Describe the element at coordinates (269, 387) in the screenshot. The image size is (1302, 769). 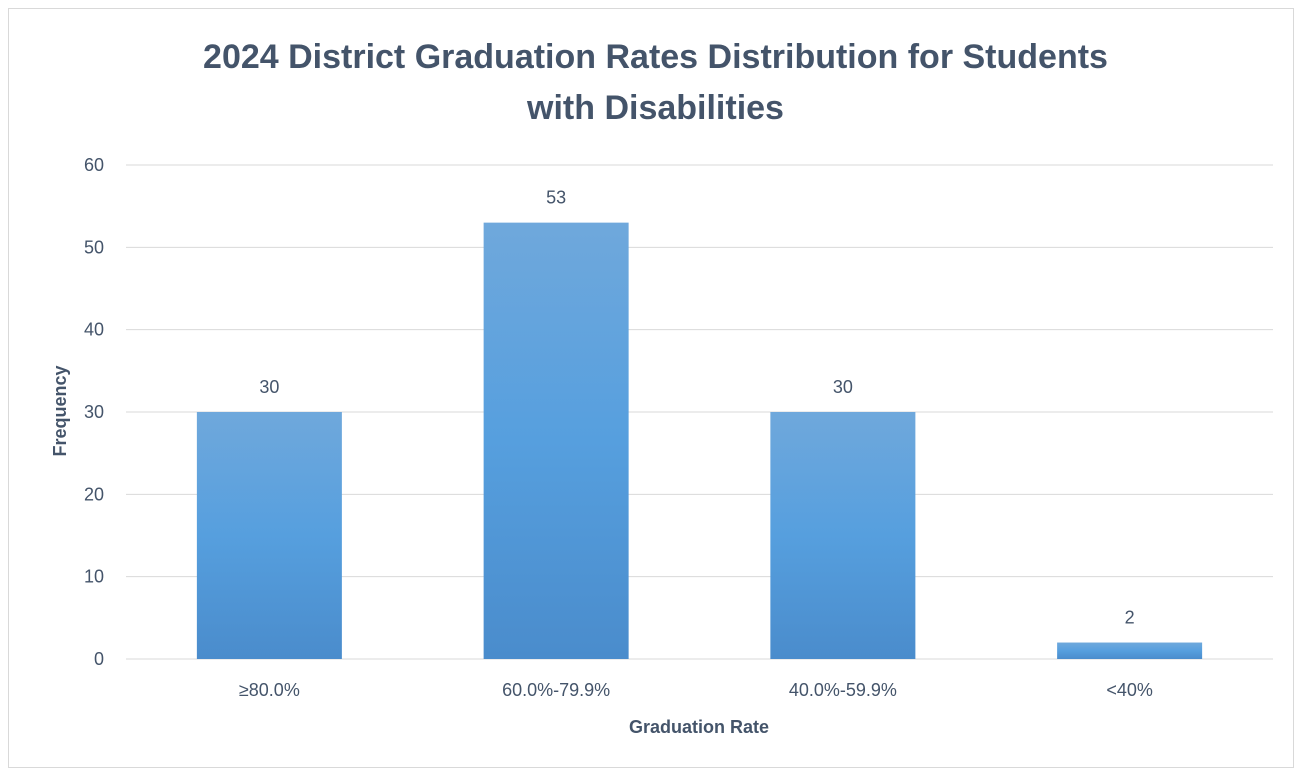
I see `data-label-1: 30` at that location.